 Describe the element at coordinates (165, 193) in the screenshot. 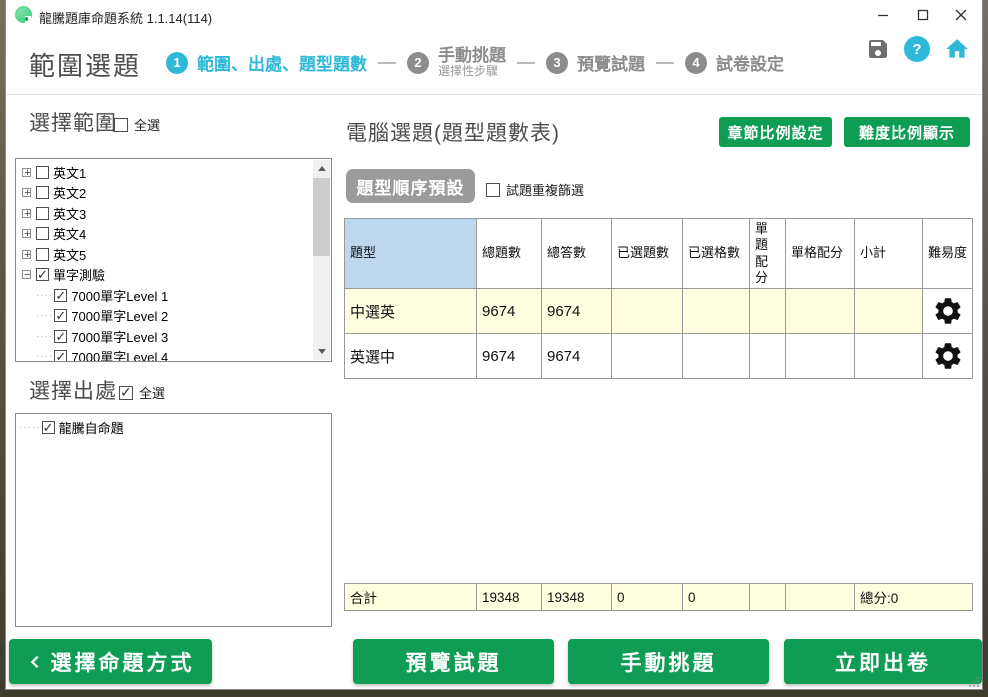

I see `tree-item: 英文2` at that location.